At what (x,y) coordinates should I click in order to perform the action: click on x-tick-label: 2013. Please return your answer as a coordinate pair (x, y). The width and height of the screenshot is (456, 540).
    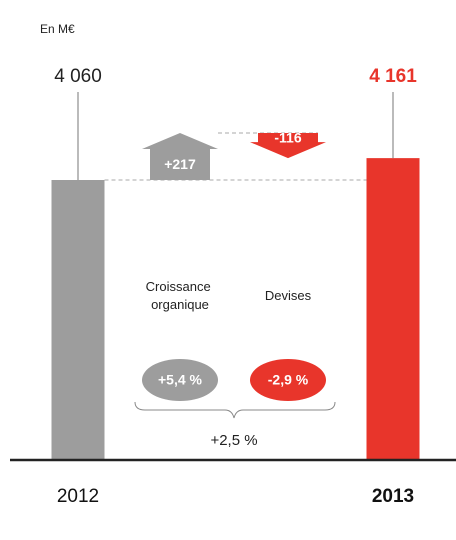
    Looking at the image, I should click on (393, 496).